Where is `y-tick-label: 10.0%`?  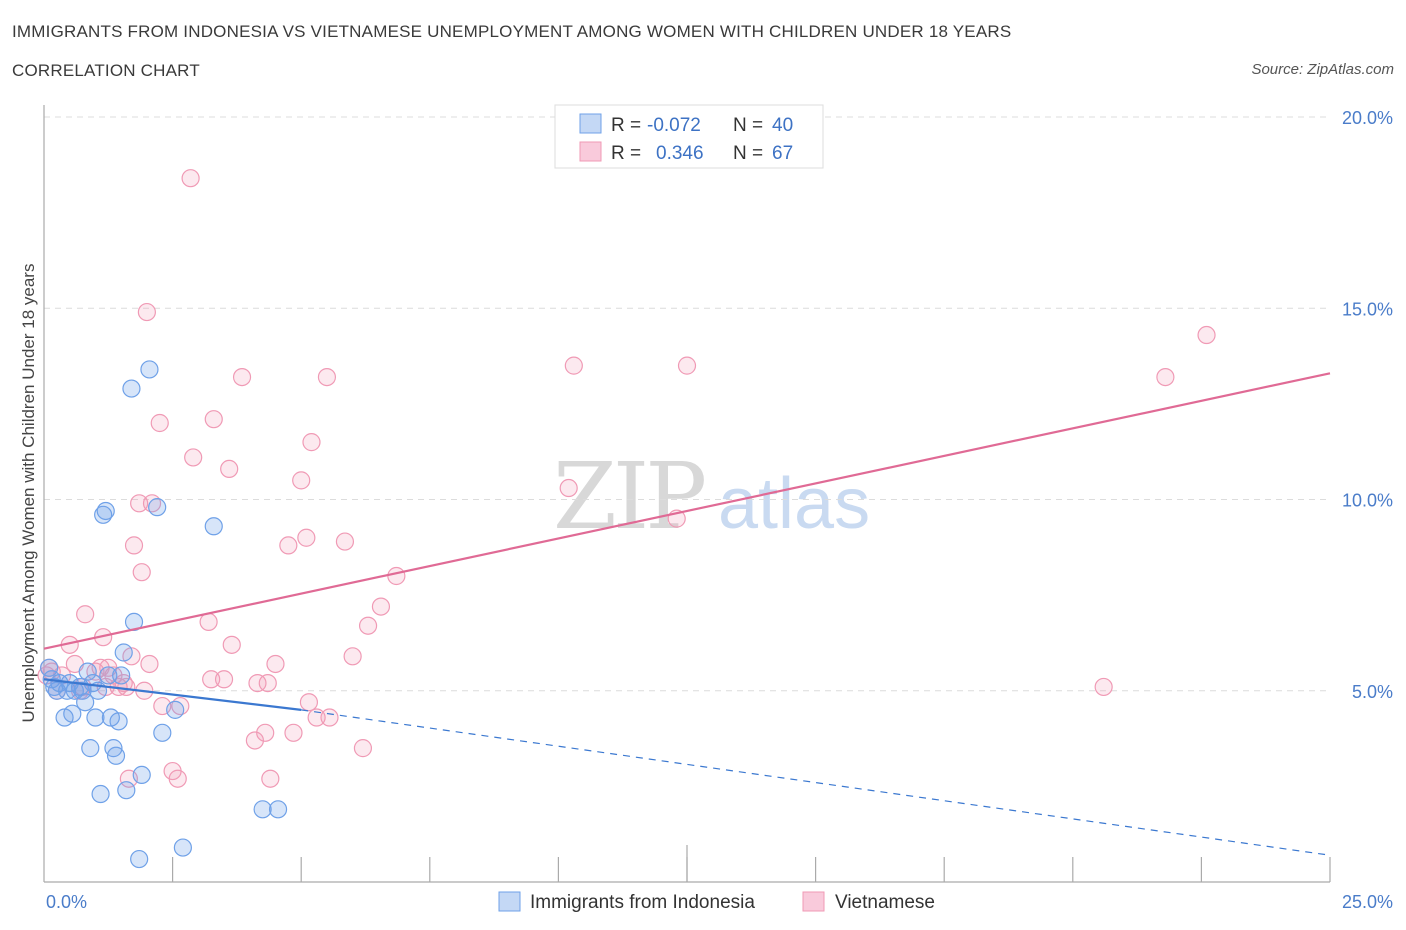
y-tick-label: 10.0% is located at coordinates (1367, 501).